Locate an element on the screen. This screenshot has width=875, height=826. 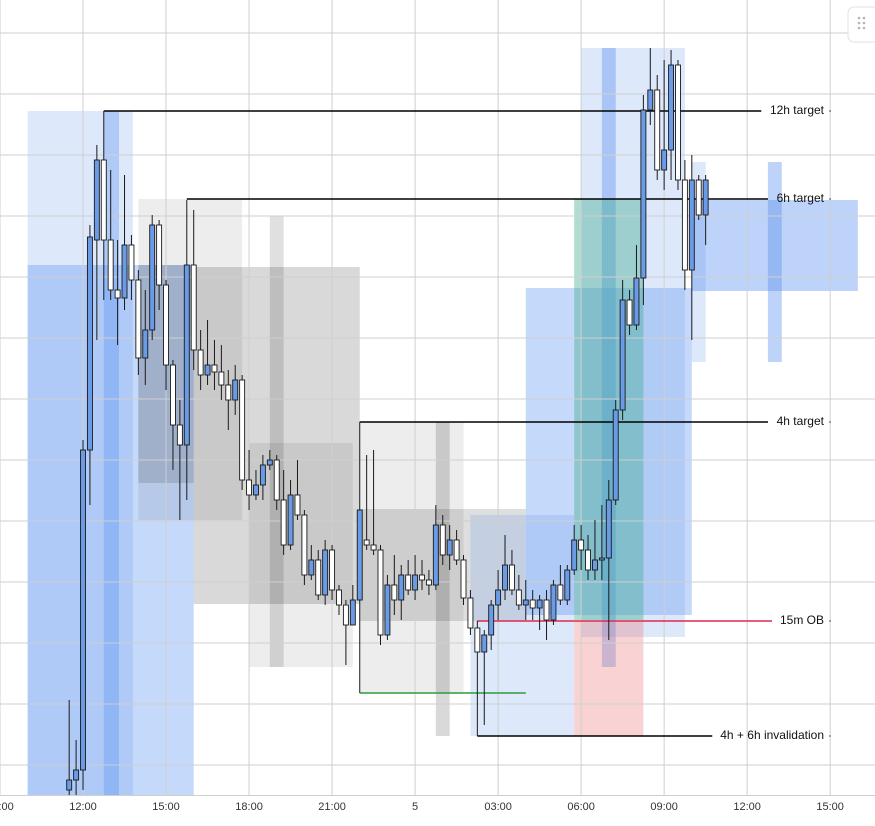
x-tick-label: 15:00 is located at coordinates (830, 807).